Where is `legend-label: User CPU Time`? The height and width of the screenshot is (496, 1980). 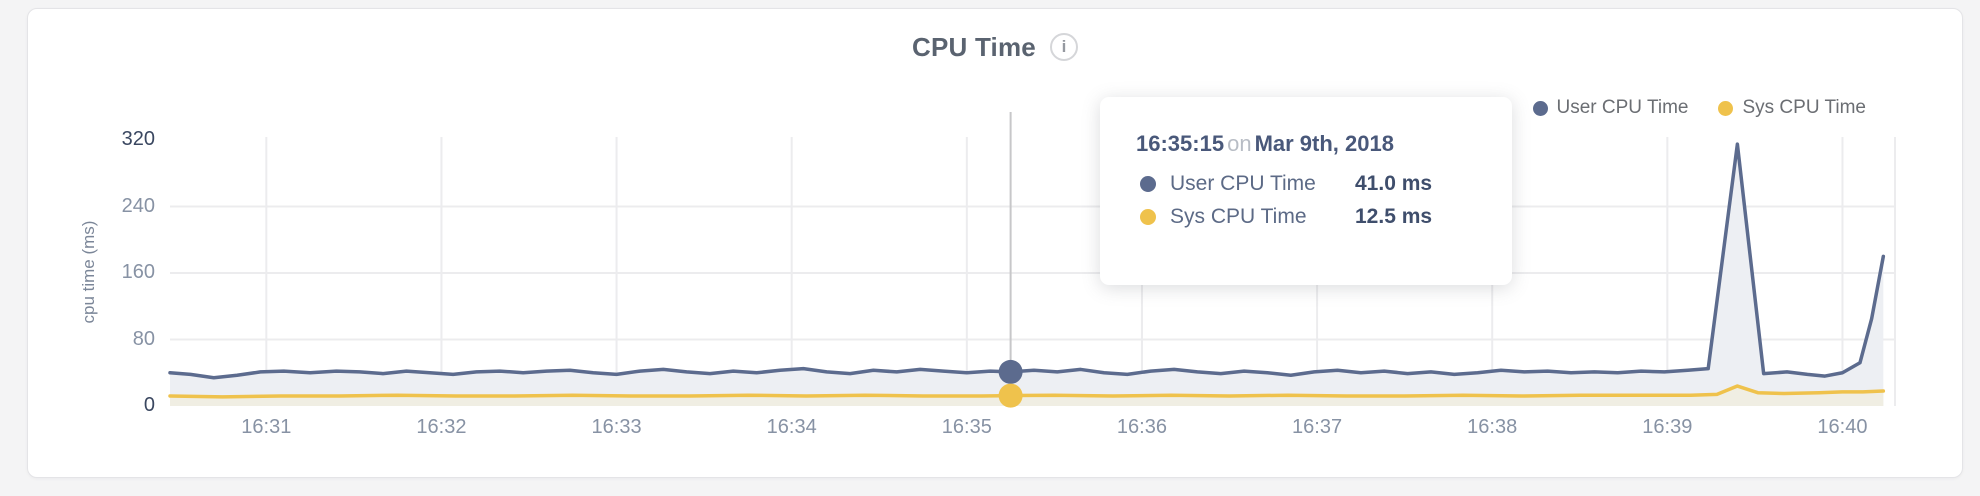
legend-label: User CPU Time is located at coordinates (1622, 107).